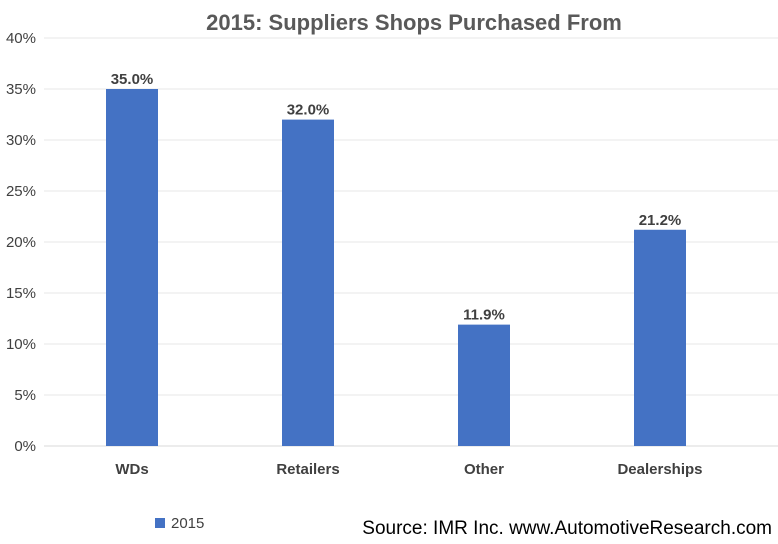 The image size is (778, 544). What do you see at coordinates (307, 469) in the screenshot?
I see `category-label: Retailers` at bounding box center [307, 469].